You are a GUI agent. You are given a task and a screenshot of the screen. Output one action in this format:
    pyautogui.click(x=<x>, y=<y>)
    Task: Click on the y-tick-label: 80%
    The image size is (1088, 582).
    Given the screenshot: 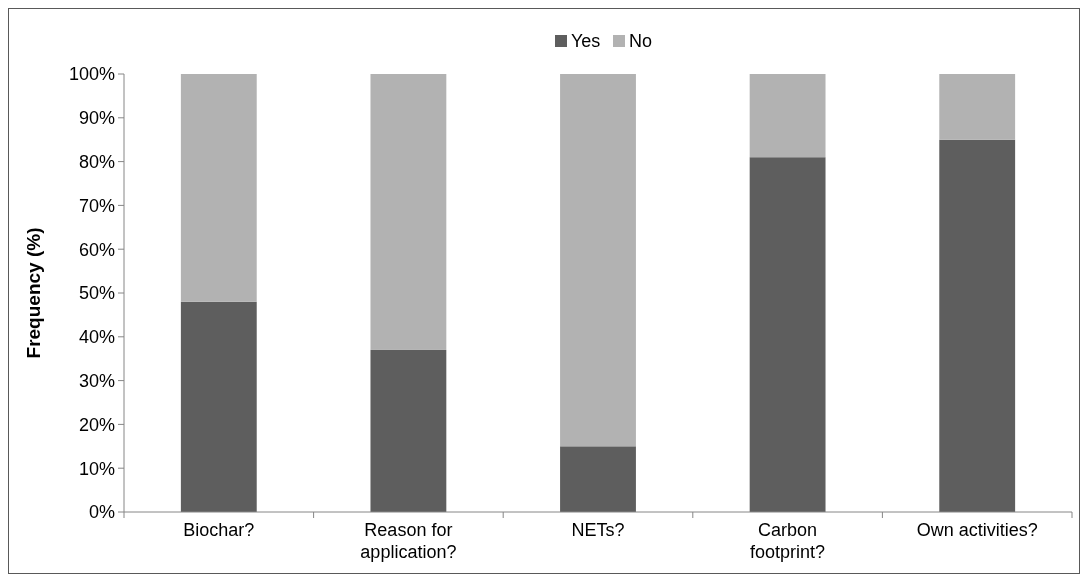 What is the action you would take?
    pyautogui.click(x=96, y=161)
    